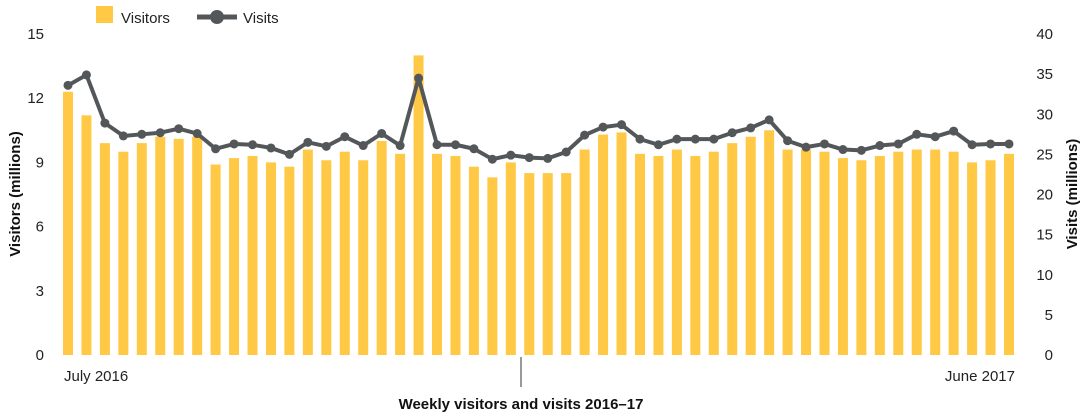 Image resolution: width=1089 pixels, height=415 pixels. What do you see at coordinates (1044, 74) in the screenshot?
I see `y-right-tick-label: 35` at bounding box center [1044, 74].